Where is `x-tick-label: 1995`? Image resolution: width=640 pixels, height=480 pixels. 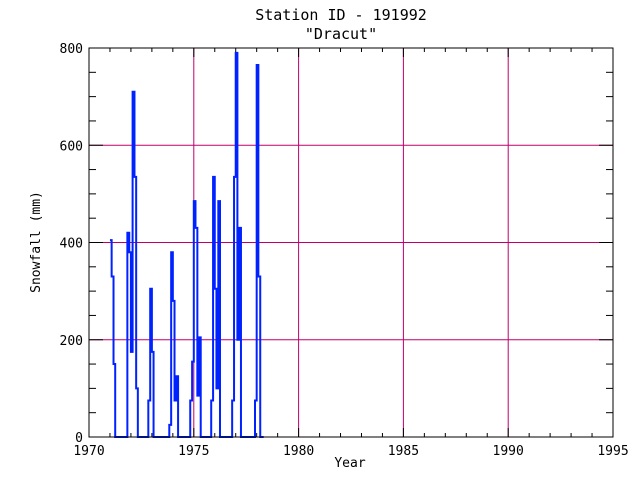
x-tick-label: 1995 is located at coordinates (612, 451).